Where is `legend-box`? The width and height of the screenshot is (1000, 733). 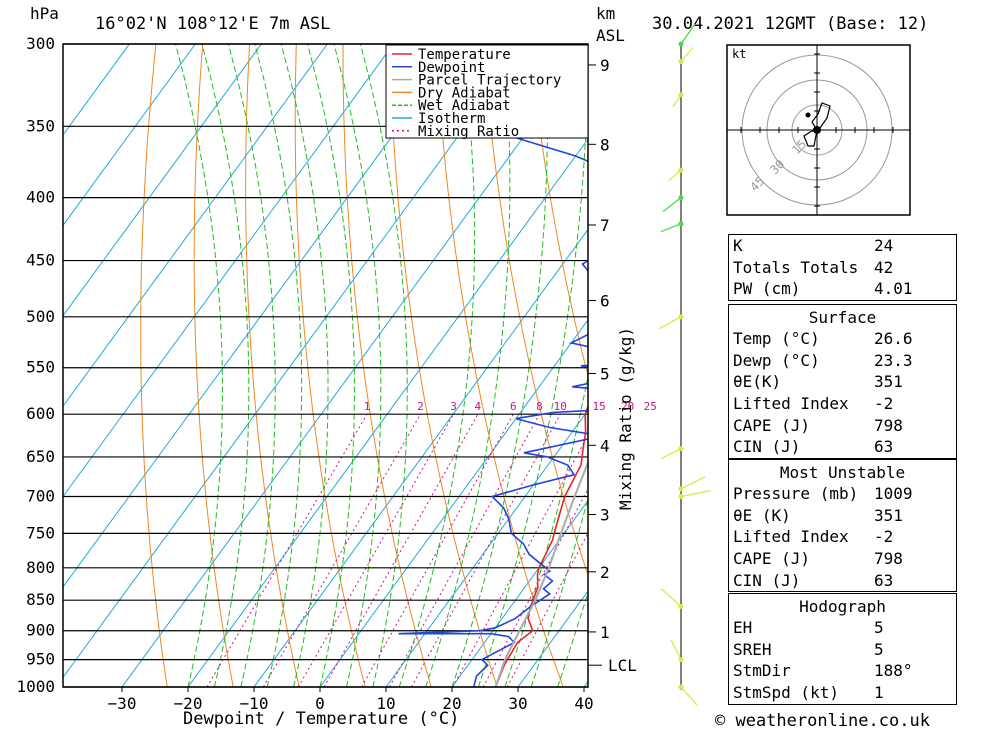 legend-box is located at coordinates (487, 91).